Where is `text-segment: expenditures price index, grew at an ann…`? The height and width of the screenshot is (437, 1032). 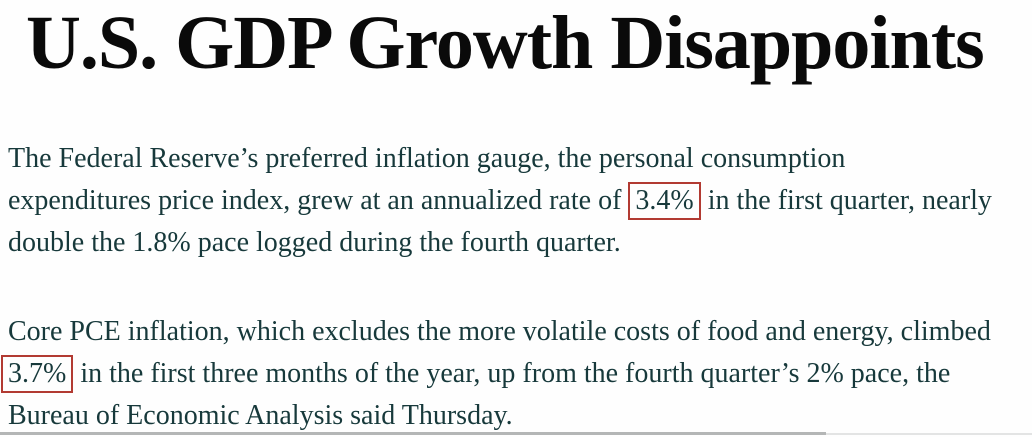
text-segment: expenditures price index, grew at an ann… is located at coordinates (318, 200).